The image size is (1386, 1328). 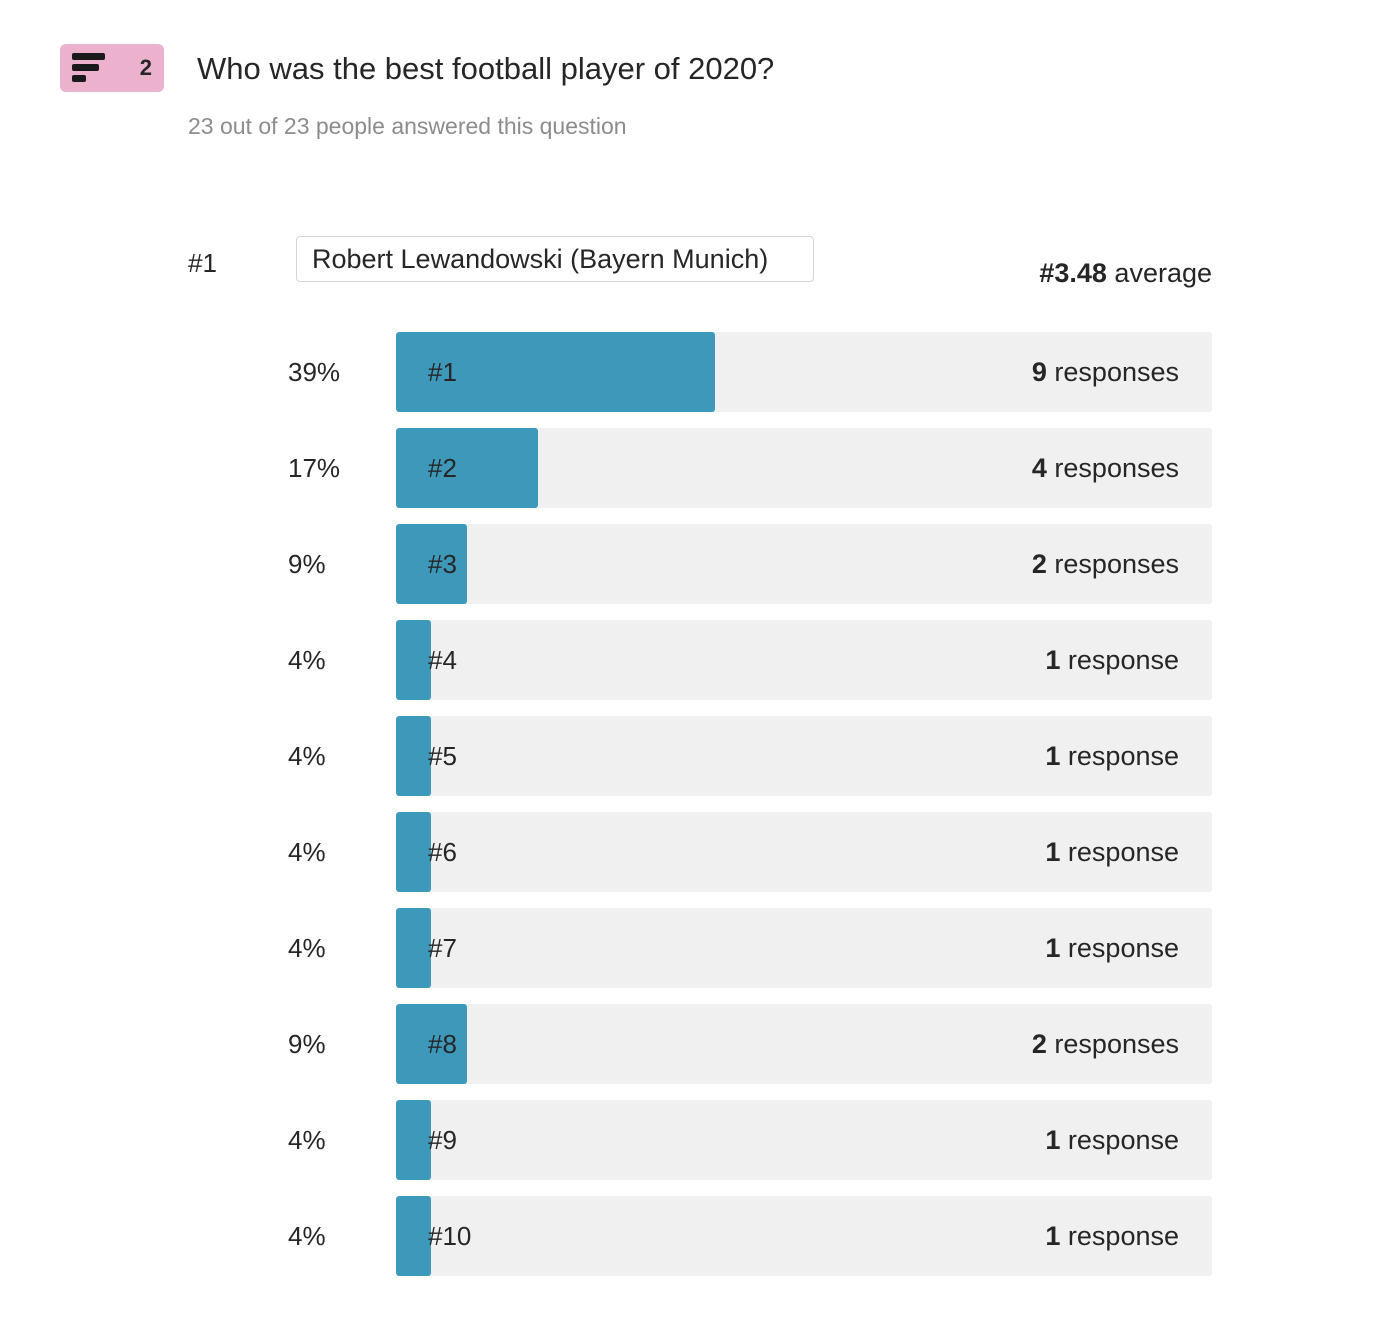 I want to click on rank-bar-track: #6 1 response, so click(x=804, y=852).